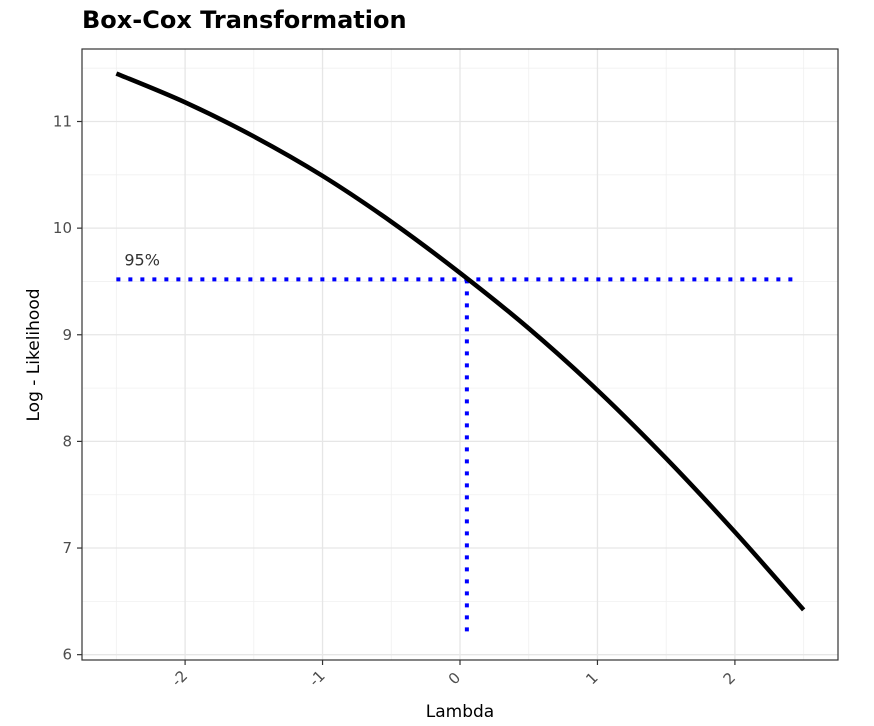 This screenshot has height=726, width=874. I want to click on chart-title: Box-Cox Transformation, so click(244, 20).